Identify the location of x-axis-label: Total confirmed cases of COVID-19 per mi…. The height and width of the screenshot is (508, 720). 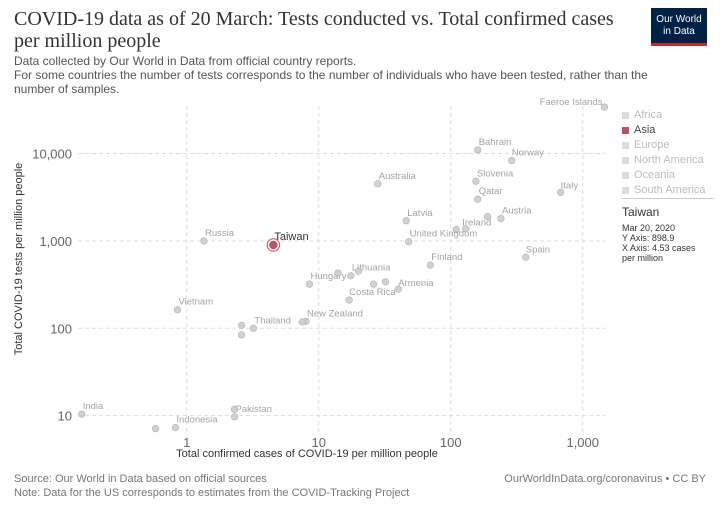
(307, 454).